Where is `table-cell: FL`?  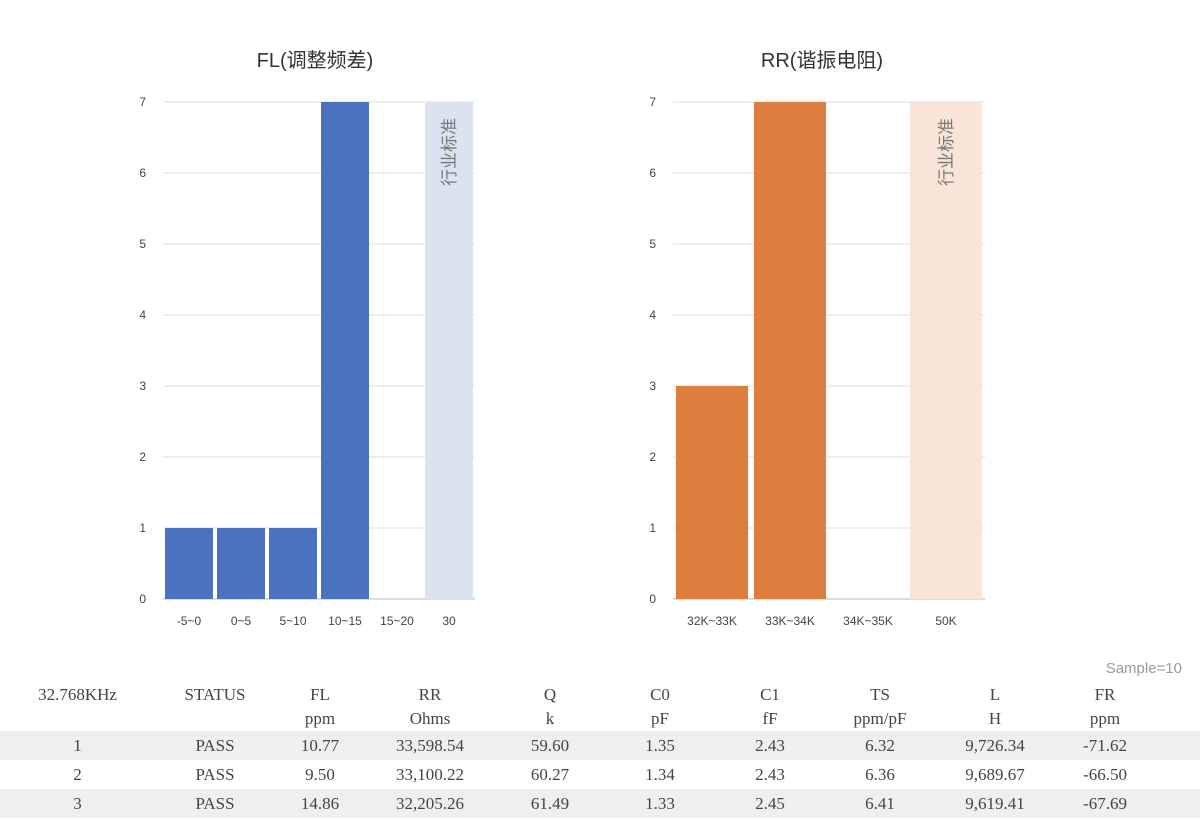
table-cell: FL is located at coordinates (320, 694).